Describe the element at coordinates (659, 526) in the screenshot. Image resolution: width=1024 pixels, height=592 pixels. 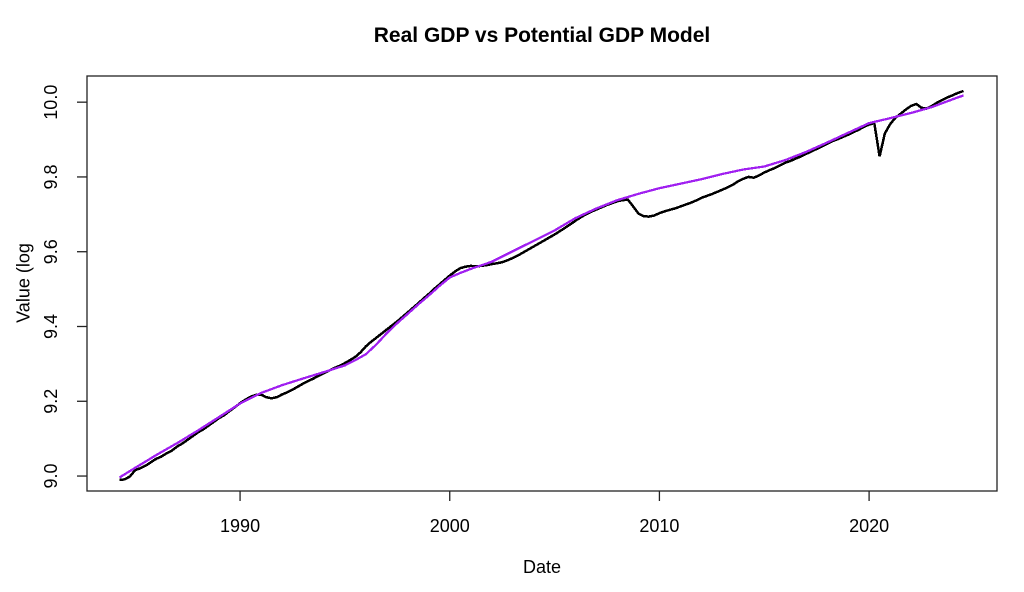
I see `x-tick-label: 2010` at that location.